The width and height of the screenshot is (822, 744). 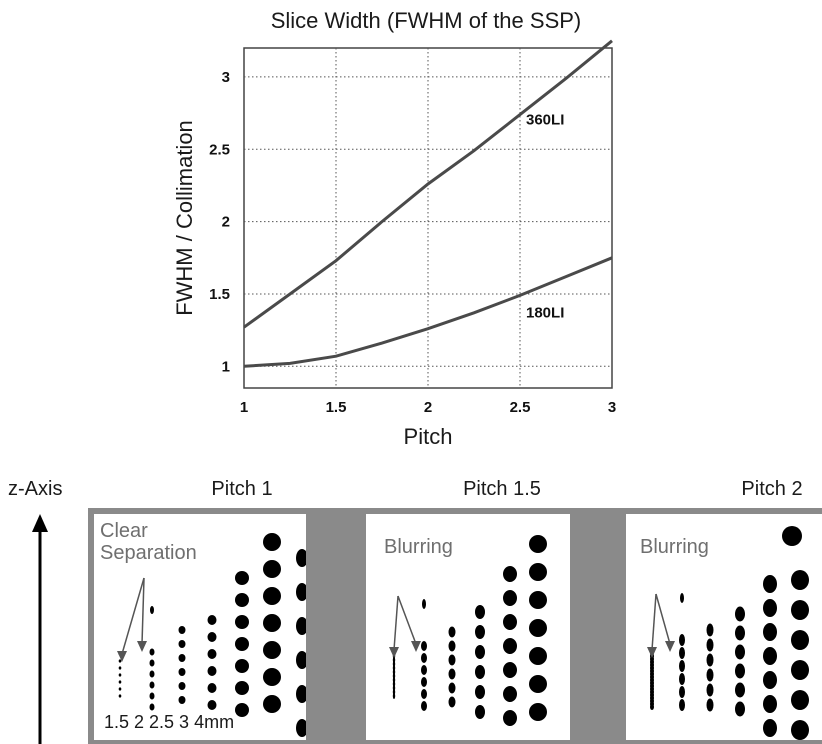 What do you see at coordinates (244, 407) in the screenshot?
I see `x-tick-label: 1` at bounding box center [244, 407].